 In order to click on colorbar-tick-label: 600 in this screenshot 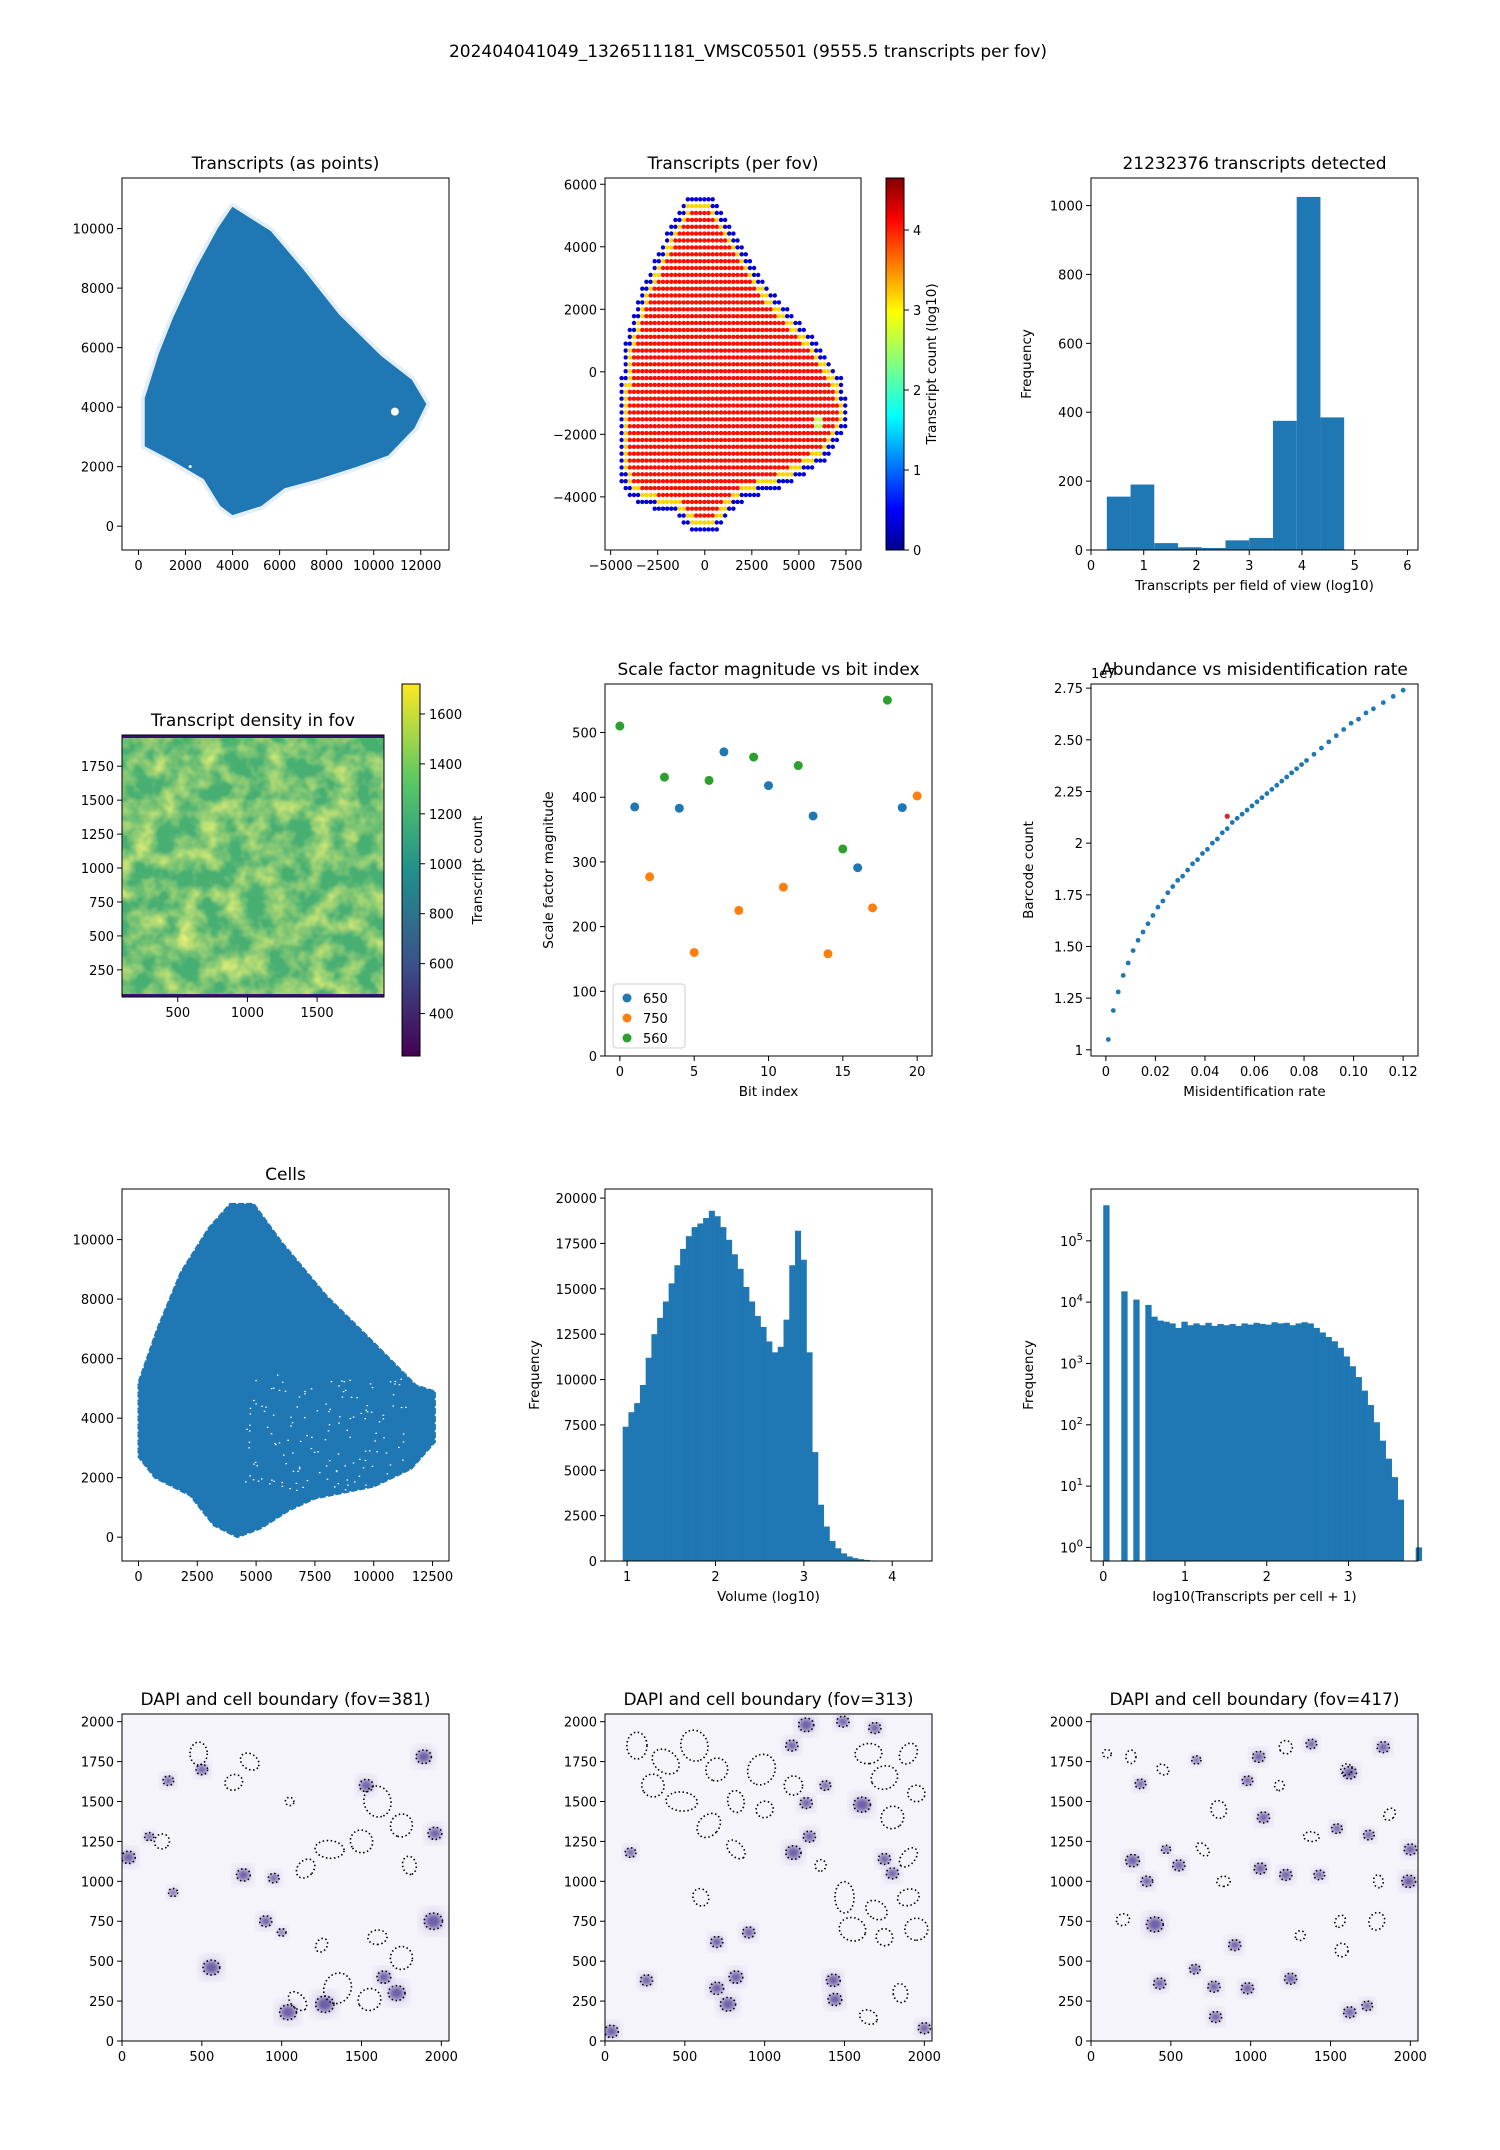, I will do `click(441, 965)`.